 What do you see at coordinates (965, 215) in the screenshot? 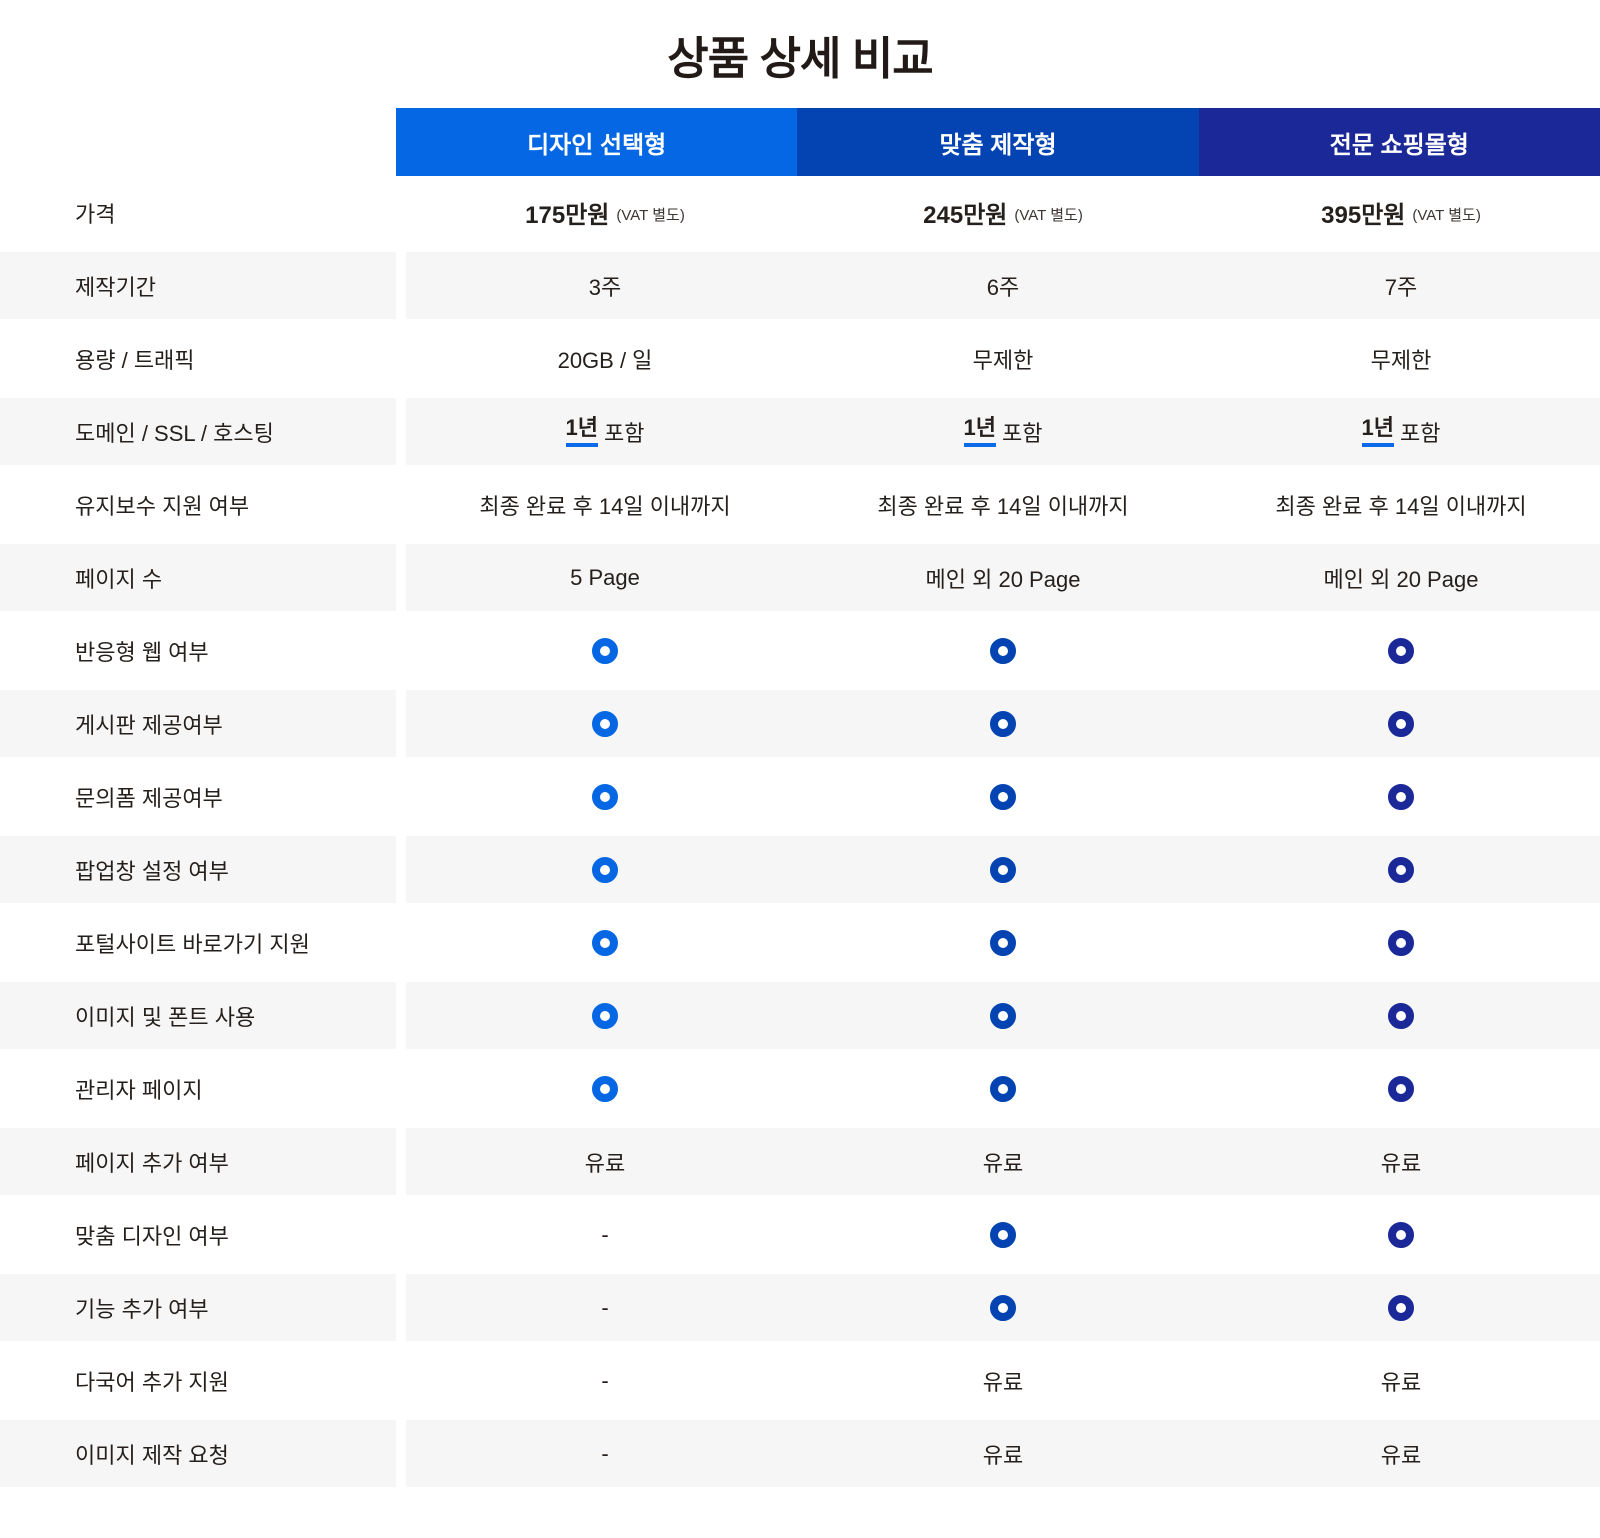
I see `price-amount: 245만원` at bounding box center [965, 215].